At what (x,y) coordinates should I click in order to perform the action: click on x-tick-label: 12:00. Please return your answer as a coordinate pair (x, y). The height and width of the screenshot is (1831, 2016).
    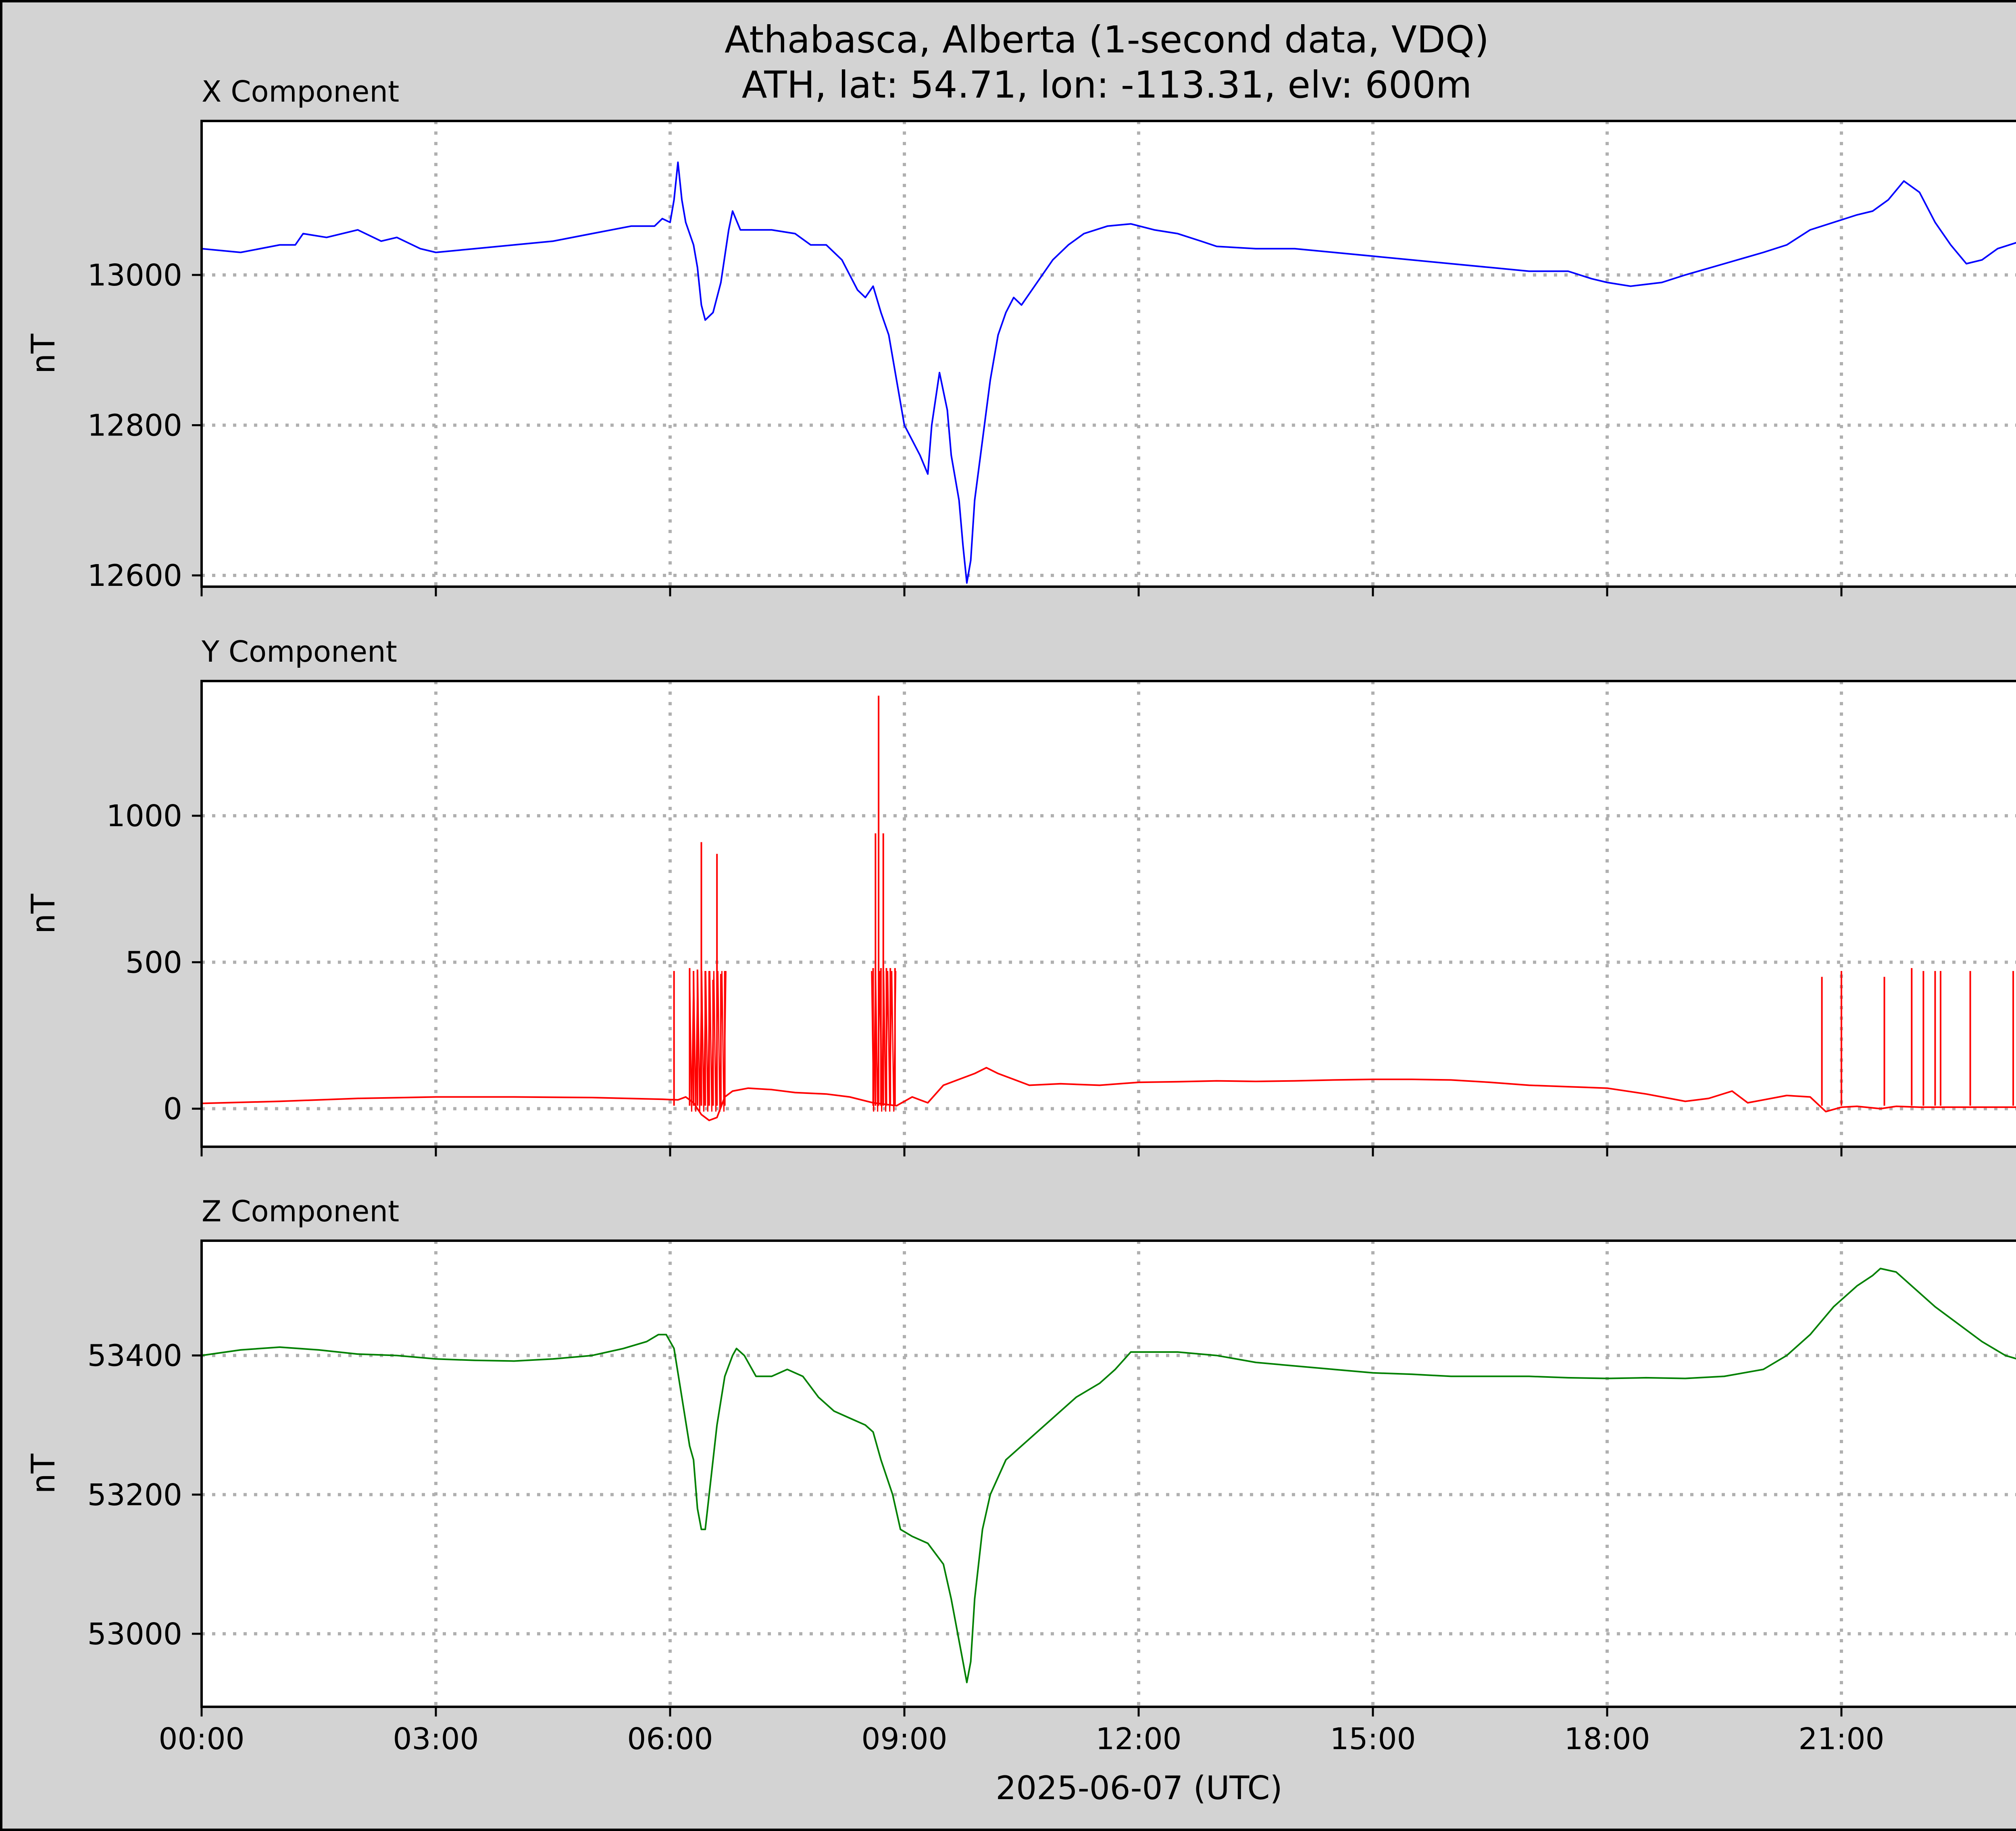
    Looking at the image, I should click on (1138, 1739).